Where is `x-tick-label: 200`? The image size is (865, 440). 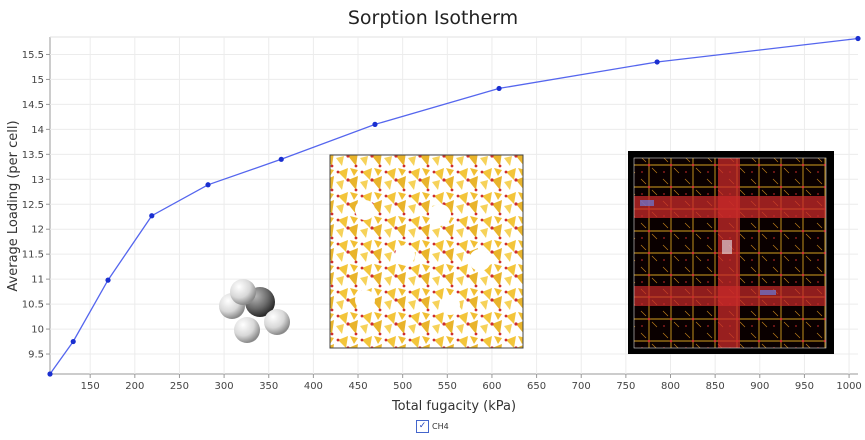
x-tick-label: 200 is located at coordinates (134, 386).